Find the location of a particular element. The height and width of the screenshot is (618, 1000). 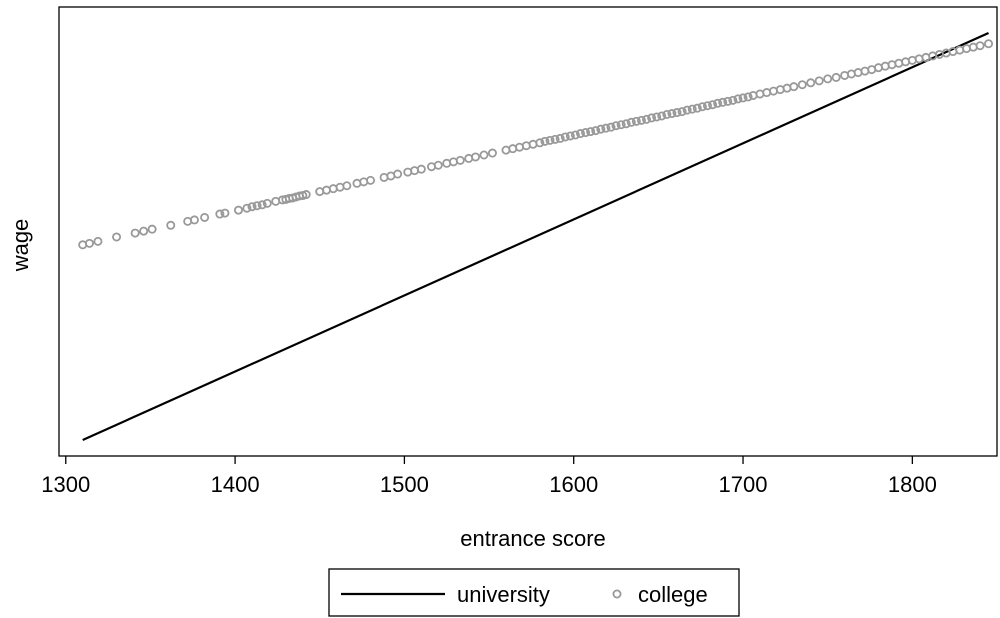

x-tick-label: 1500 is located at coordinates (404, 484).